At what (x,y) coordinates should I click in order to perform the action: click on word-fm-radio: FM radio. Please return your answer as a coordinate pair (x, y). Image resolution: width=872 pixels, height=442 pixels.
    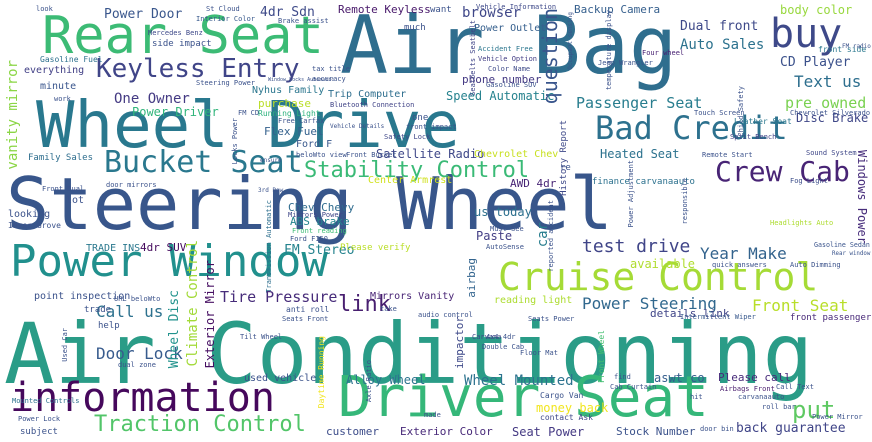
    Looking at the image, I should click on (856, 46).